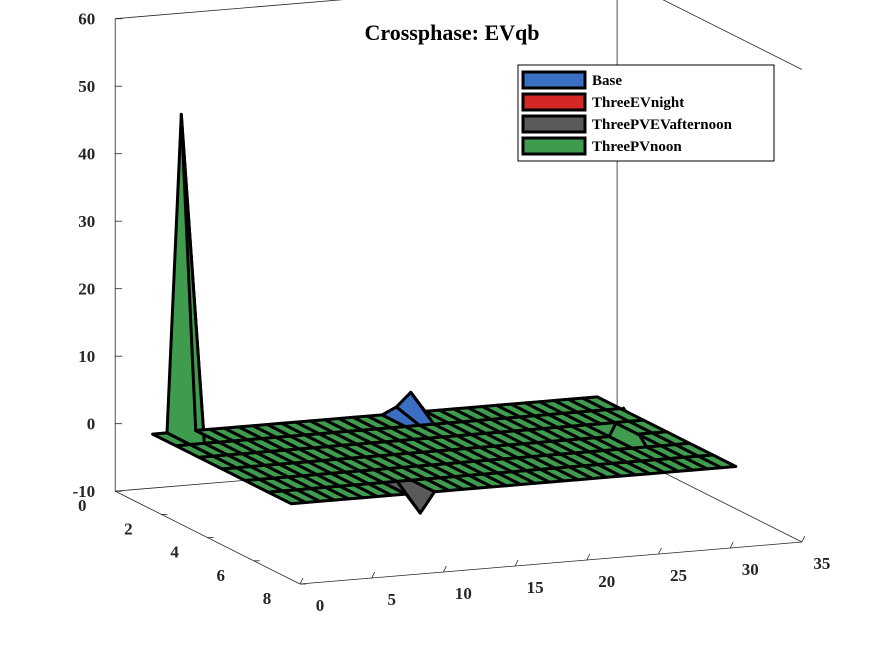  Describe the element at coordinates (821, 563) in the screenshot. I see `x-tick-label: 35` at that location.